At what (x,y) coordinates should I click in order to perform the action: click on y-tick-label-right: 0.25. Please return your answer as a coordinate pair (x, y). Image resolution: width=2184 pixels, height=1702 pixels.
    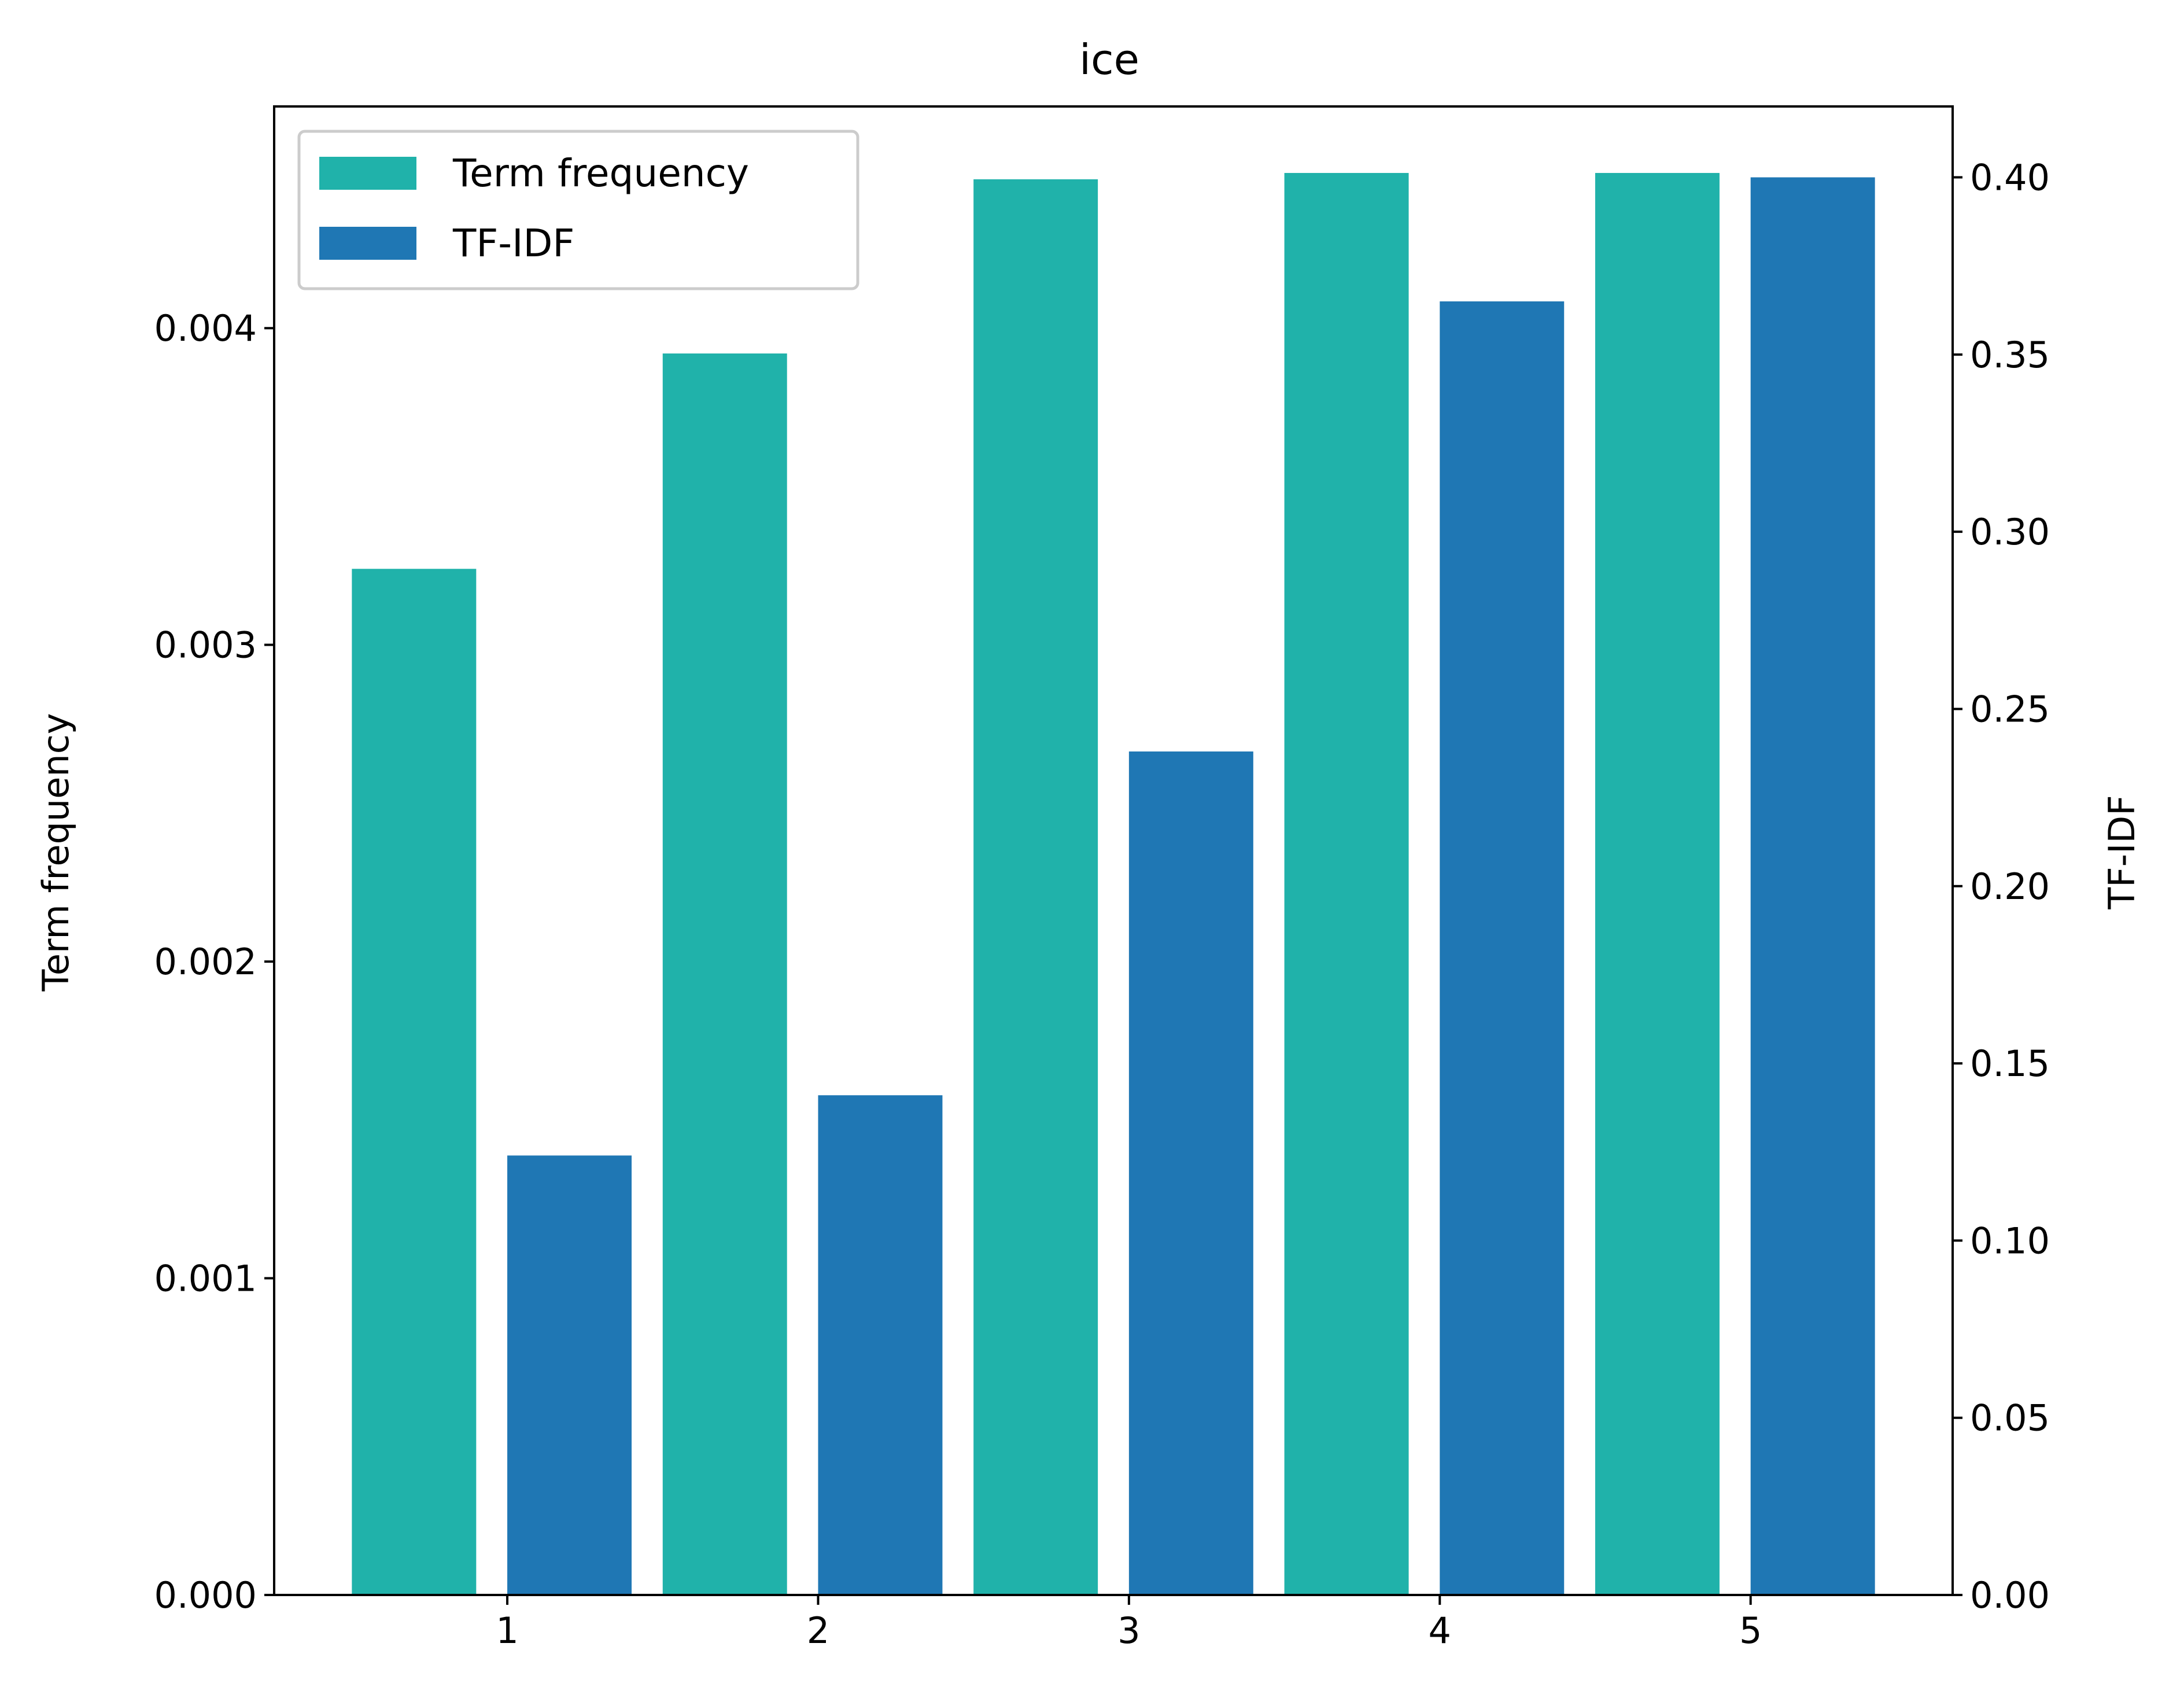
    Looking at the image, I should click on (2010, 709).